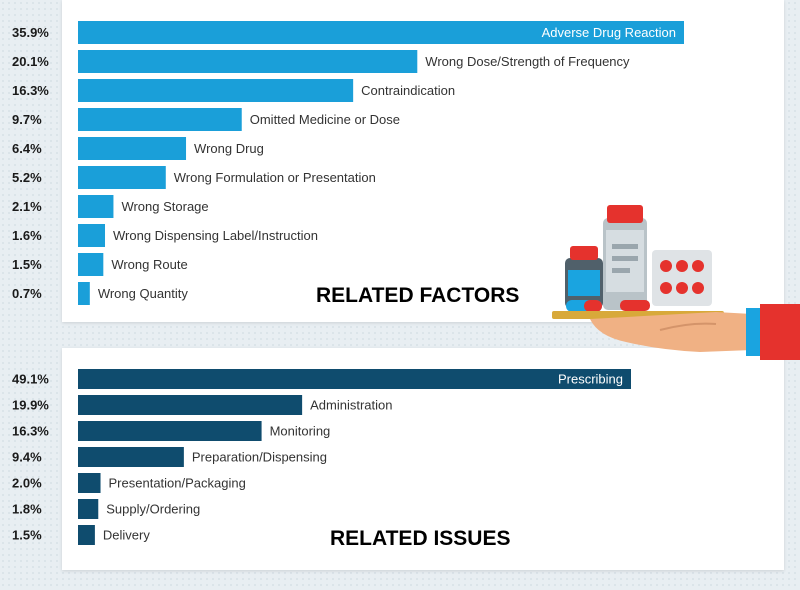  What do you see at coordinates (164, 206) in the screenshot?
I see `category-label: Wrong Storage` at bounding box center [164, 206].